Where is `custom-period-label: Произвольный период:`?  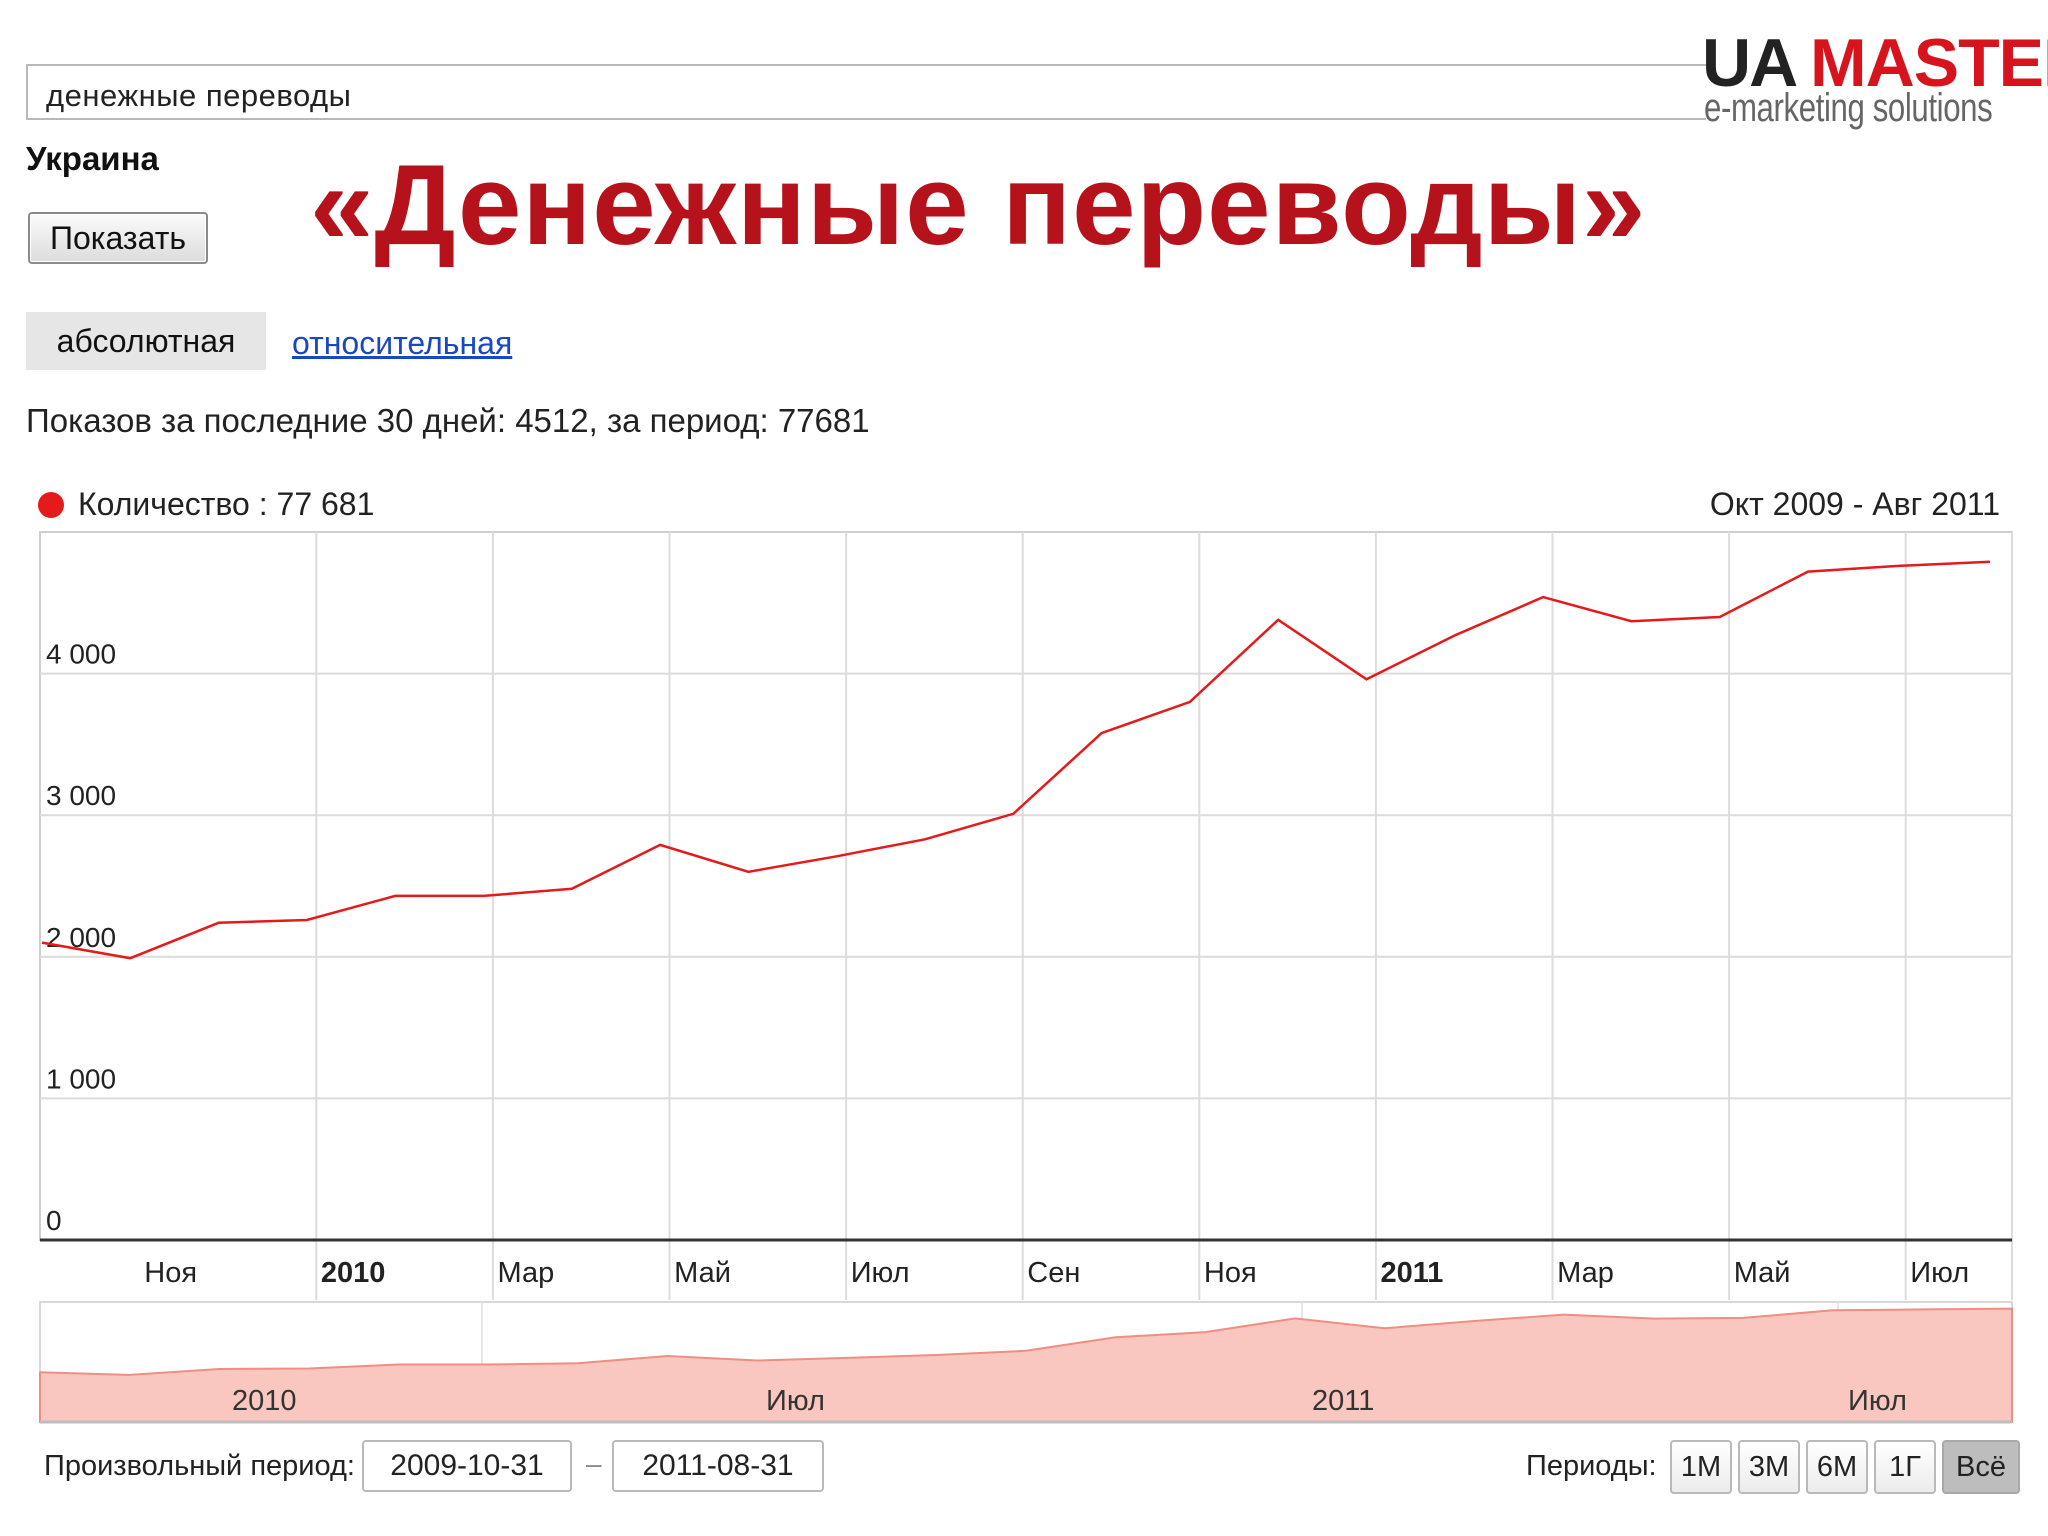 custom-period-label: Произвольный период: is located at coordinates (199, 1466).